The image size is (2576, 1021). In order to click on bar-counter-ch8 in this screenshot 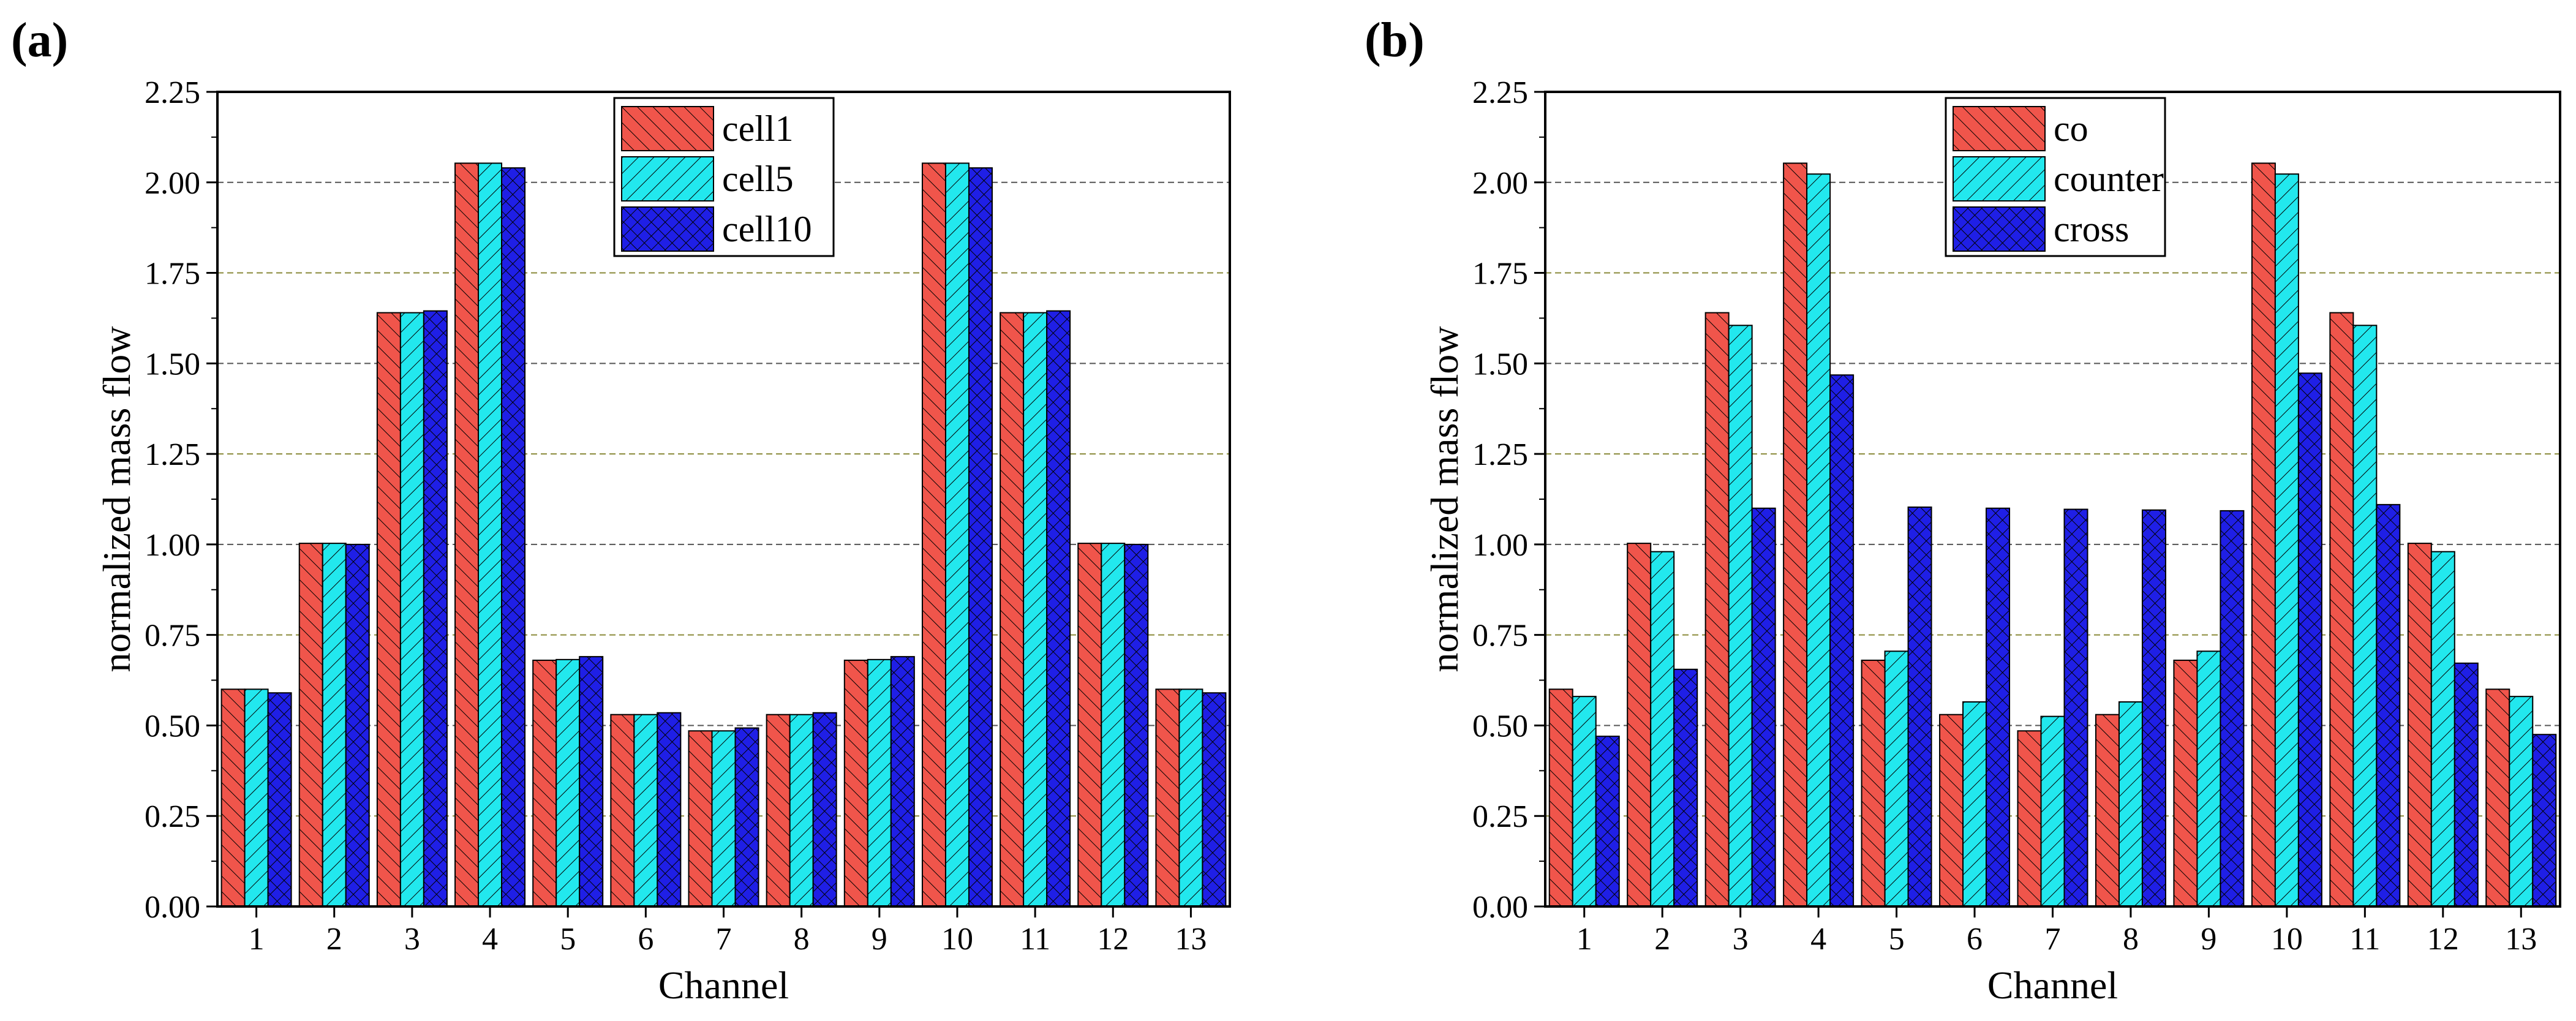, I will do `click(2130, 804)`.